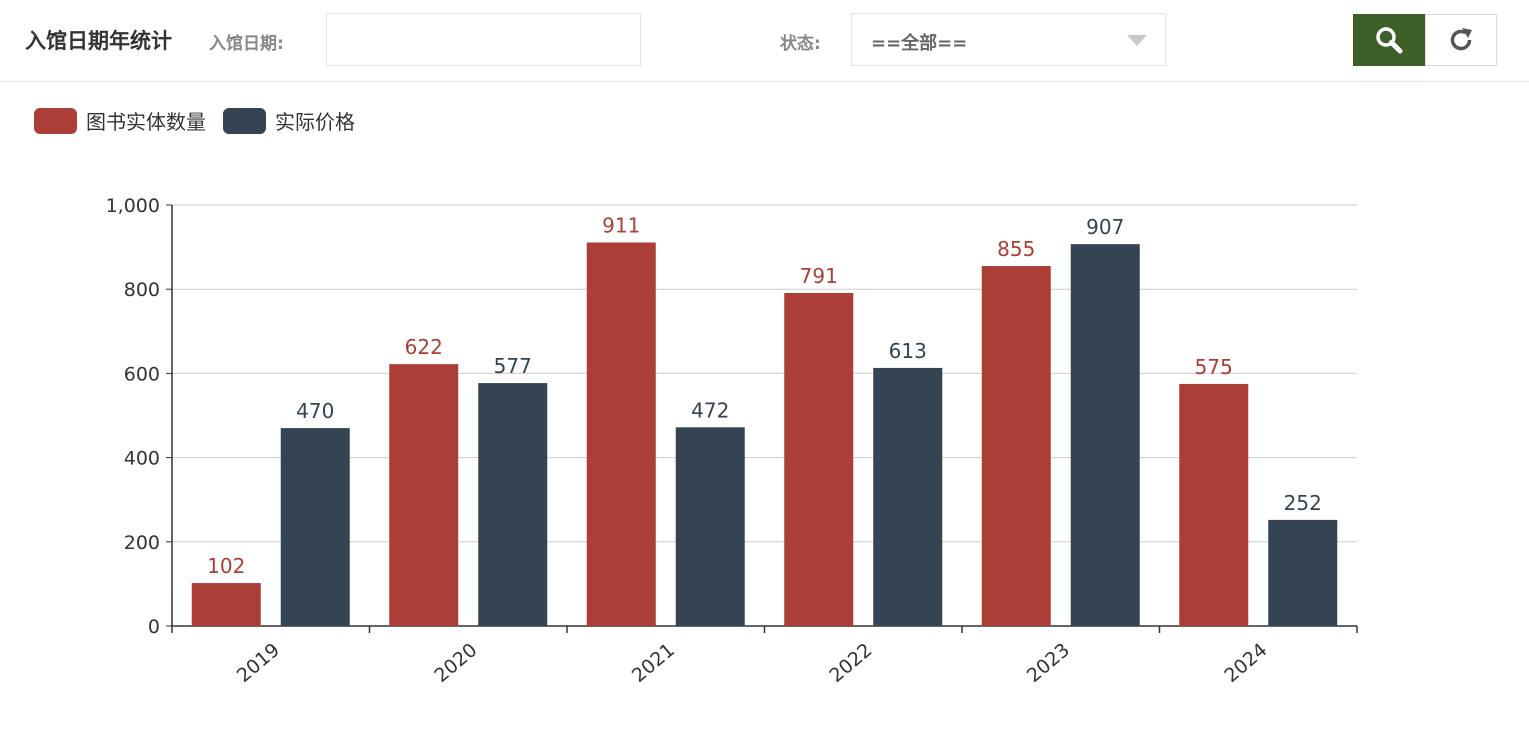 This screenshot has width=1529, height=745. I want to click on refresh-icon, so click(1461, 39).